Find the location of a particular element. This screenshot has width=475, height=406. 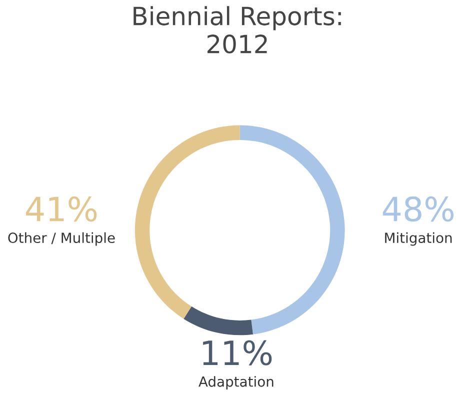

data-label: 48% is located at coordinates (418, 209).